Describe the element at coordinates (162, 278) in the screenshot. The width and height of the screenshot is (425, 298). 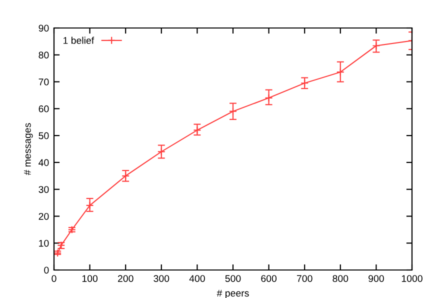
I see `x-tick-label: 300` at that location.